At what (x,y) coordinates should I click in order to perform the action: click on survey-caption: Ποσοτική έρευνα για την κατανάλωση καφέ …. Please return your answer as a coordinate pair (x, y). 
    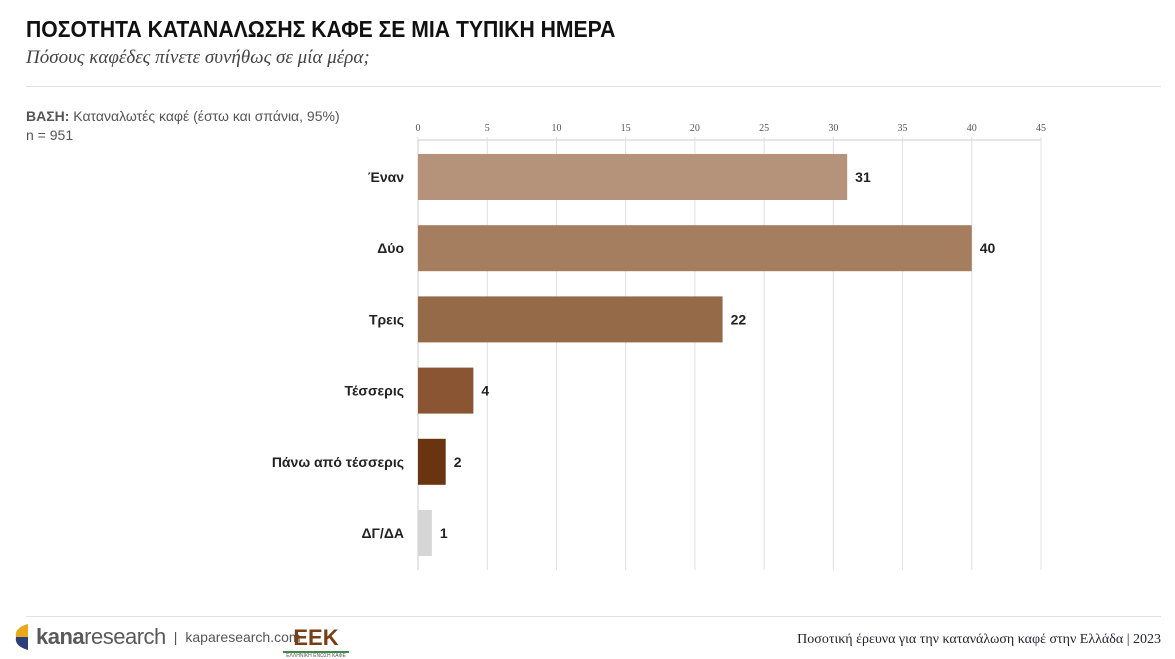
    Looking at the image, I should click on (963, 639).